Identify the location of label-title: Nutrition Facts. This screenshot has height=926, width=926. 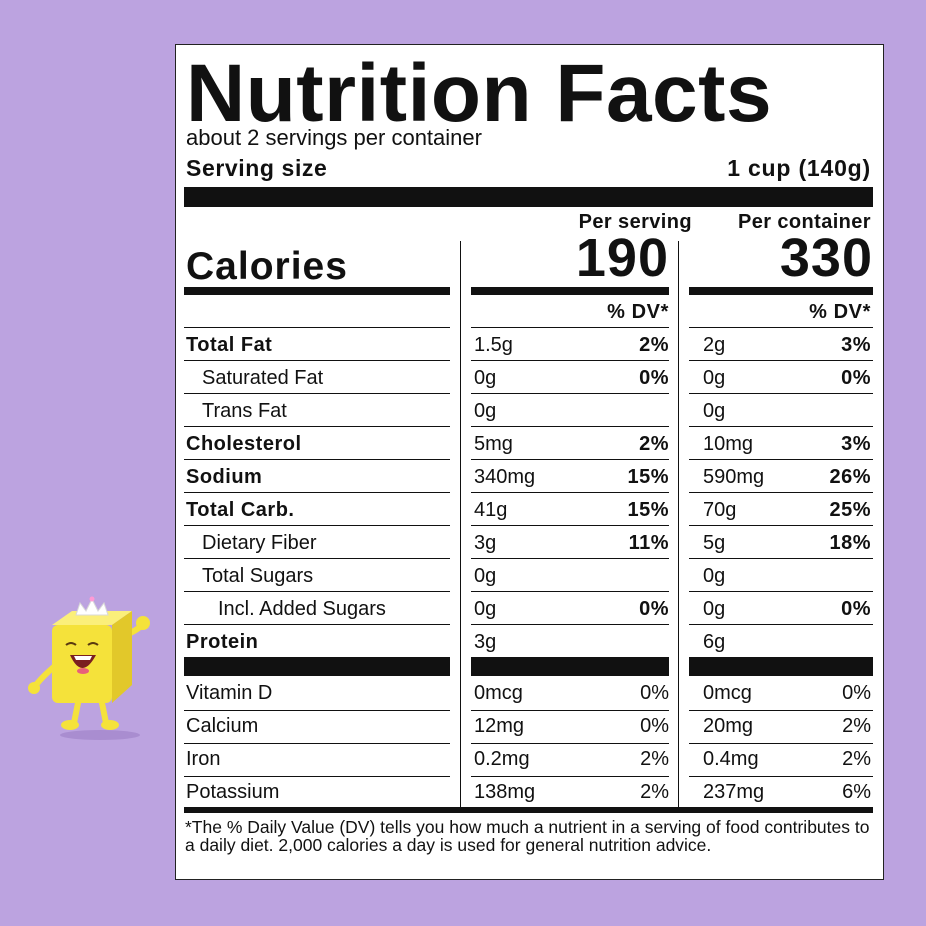
(479, 93).